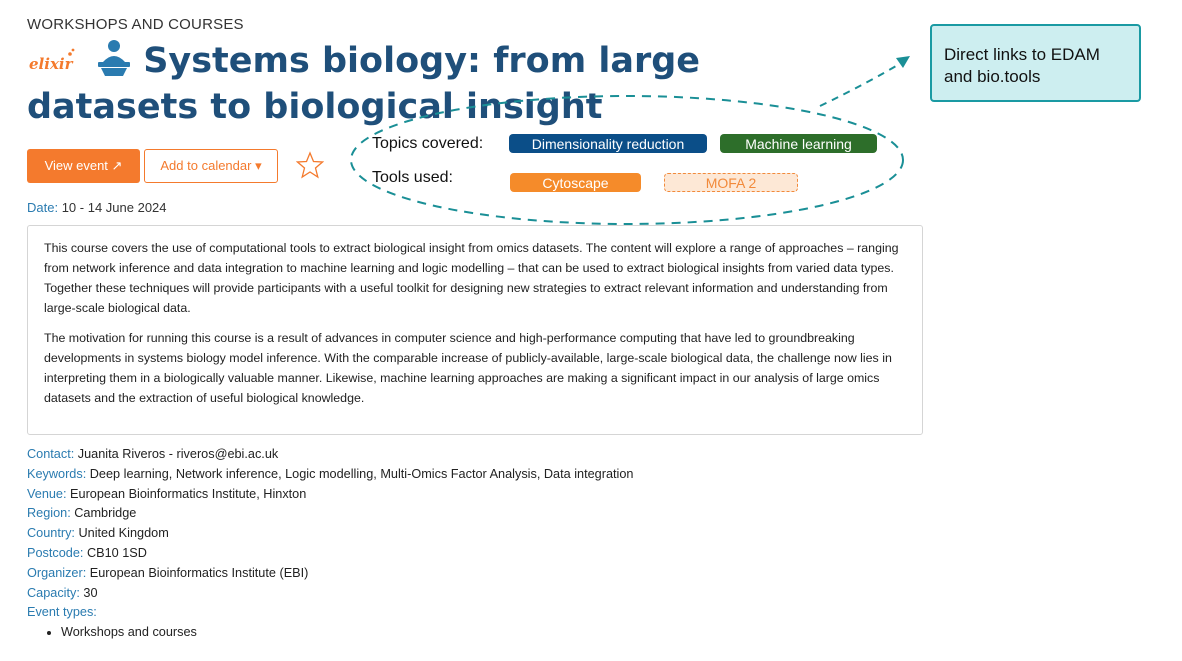  What do you see at coordinates (412, 177) in the screenshot?
I see `tools-label: Tools used:` at bounding box center [412, 177].